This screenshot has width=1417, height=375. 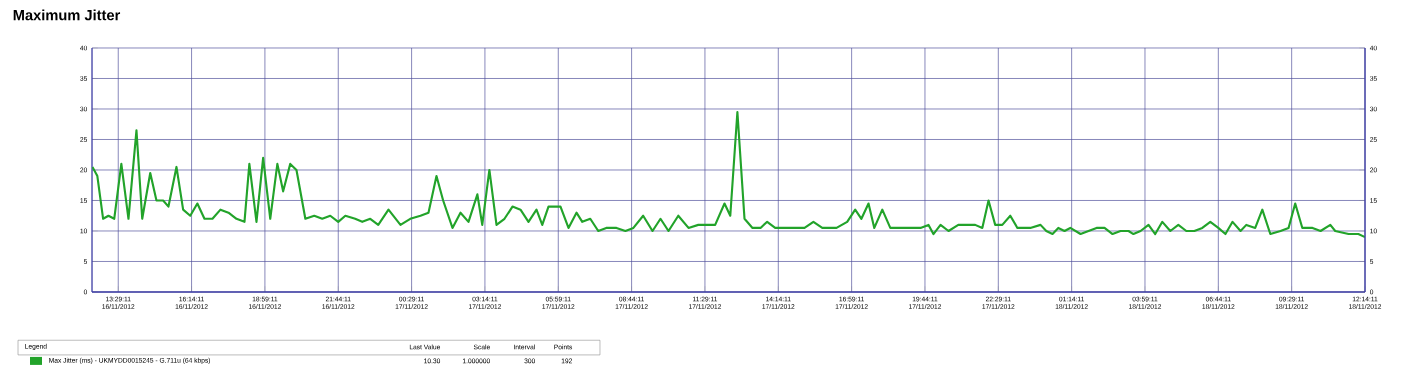 I want to click on chart-title: Maximum Jitter, so click(x=67, y=15).